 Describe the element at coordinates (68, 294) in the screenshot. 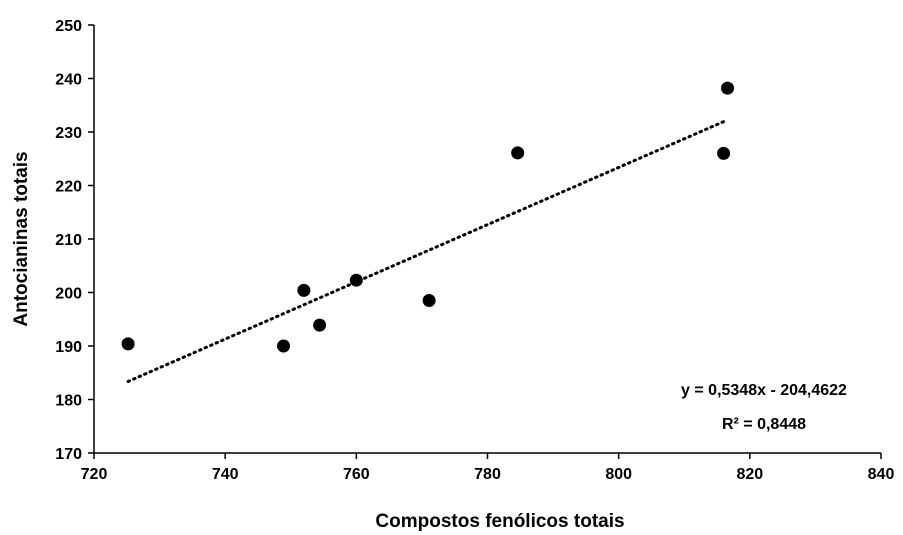

I see `y-tick-label: 200` at that location.